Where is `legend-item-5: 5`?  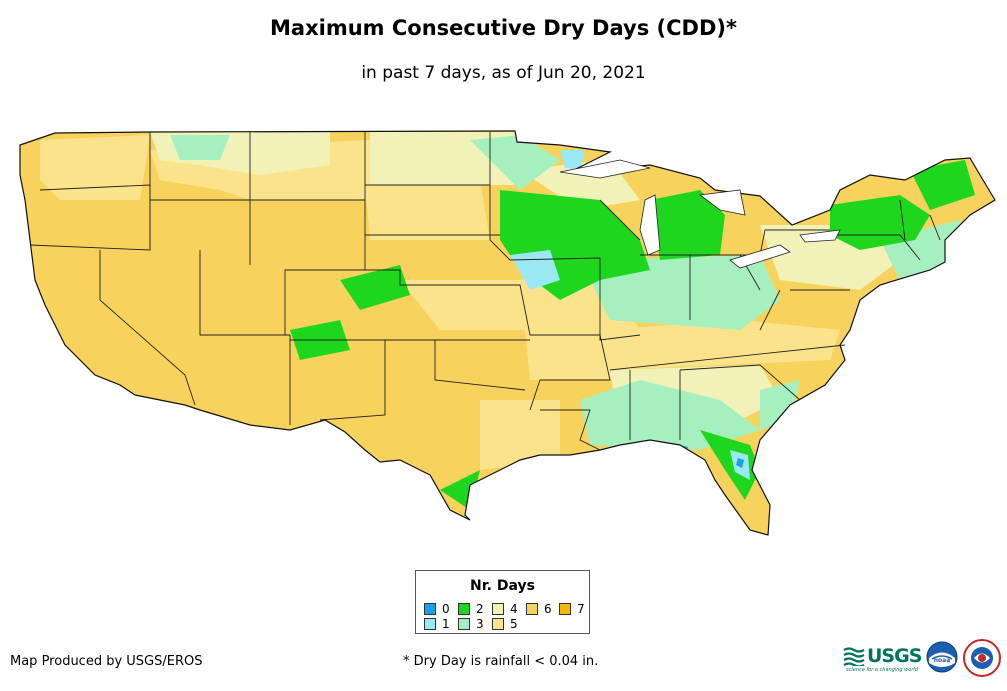 legend-item-5: 5 is located at coordinates (505, 624).